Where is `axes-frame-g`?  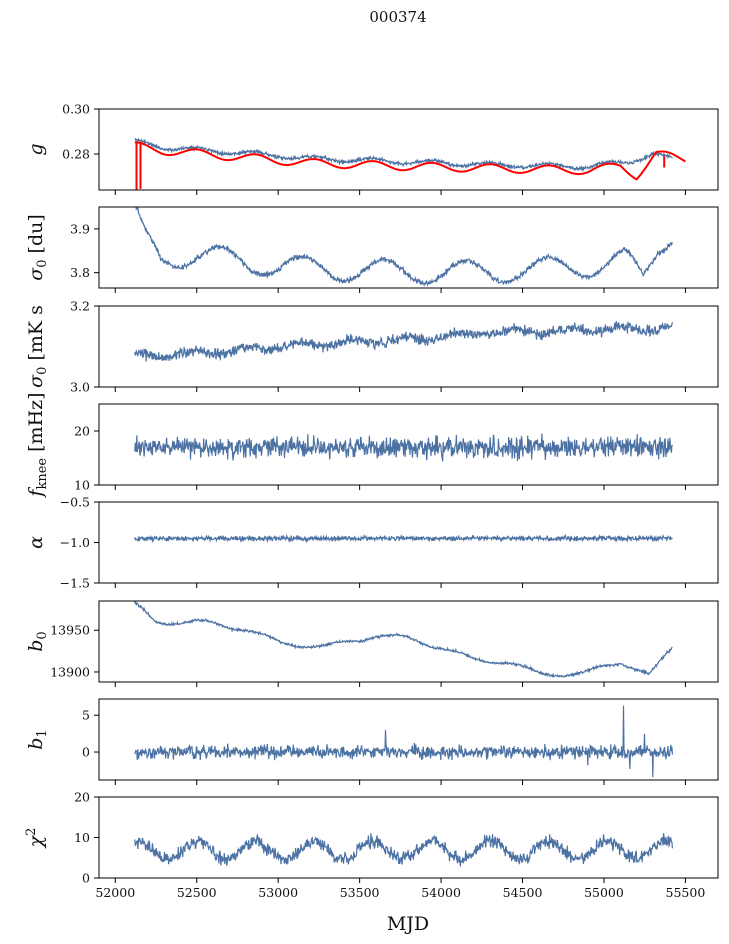 axes-frame-g is located at coordinates (408, 149).